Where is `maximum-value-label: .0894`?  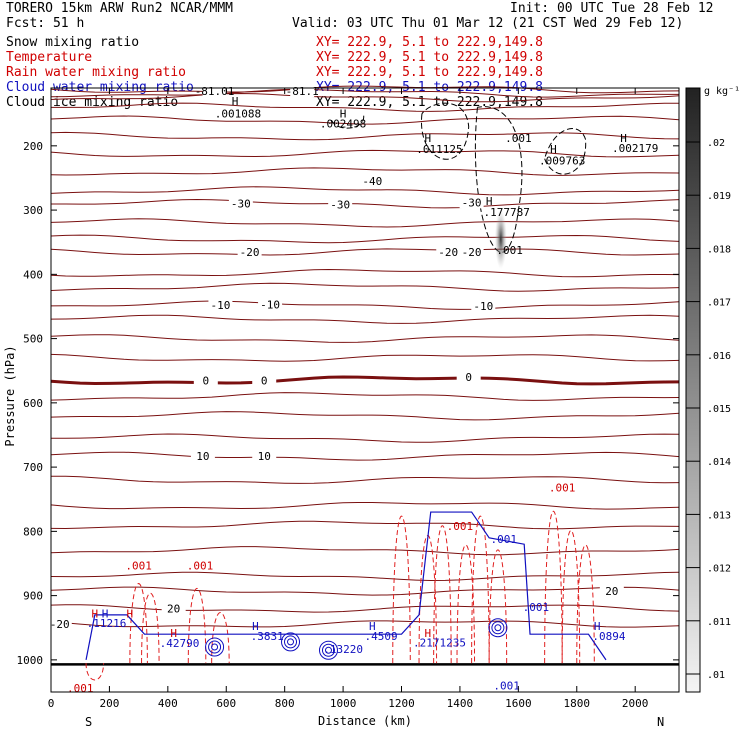 maximum-value-label: .0894 is located at coordinates (608, 636).